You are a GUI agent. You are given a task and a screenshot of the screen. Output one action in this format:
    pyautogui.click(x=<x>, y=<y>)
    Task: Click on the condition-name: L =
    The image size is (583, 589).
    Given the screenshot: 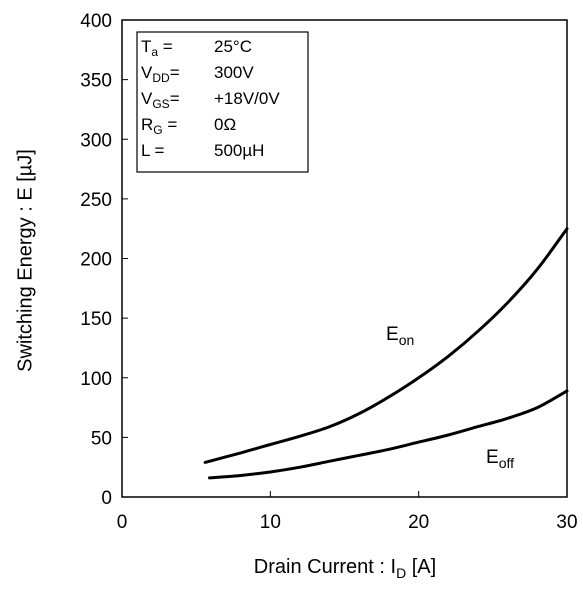 What is the action you would take?
    pyautogui.click(x=153, y=150)
    